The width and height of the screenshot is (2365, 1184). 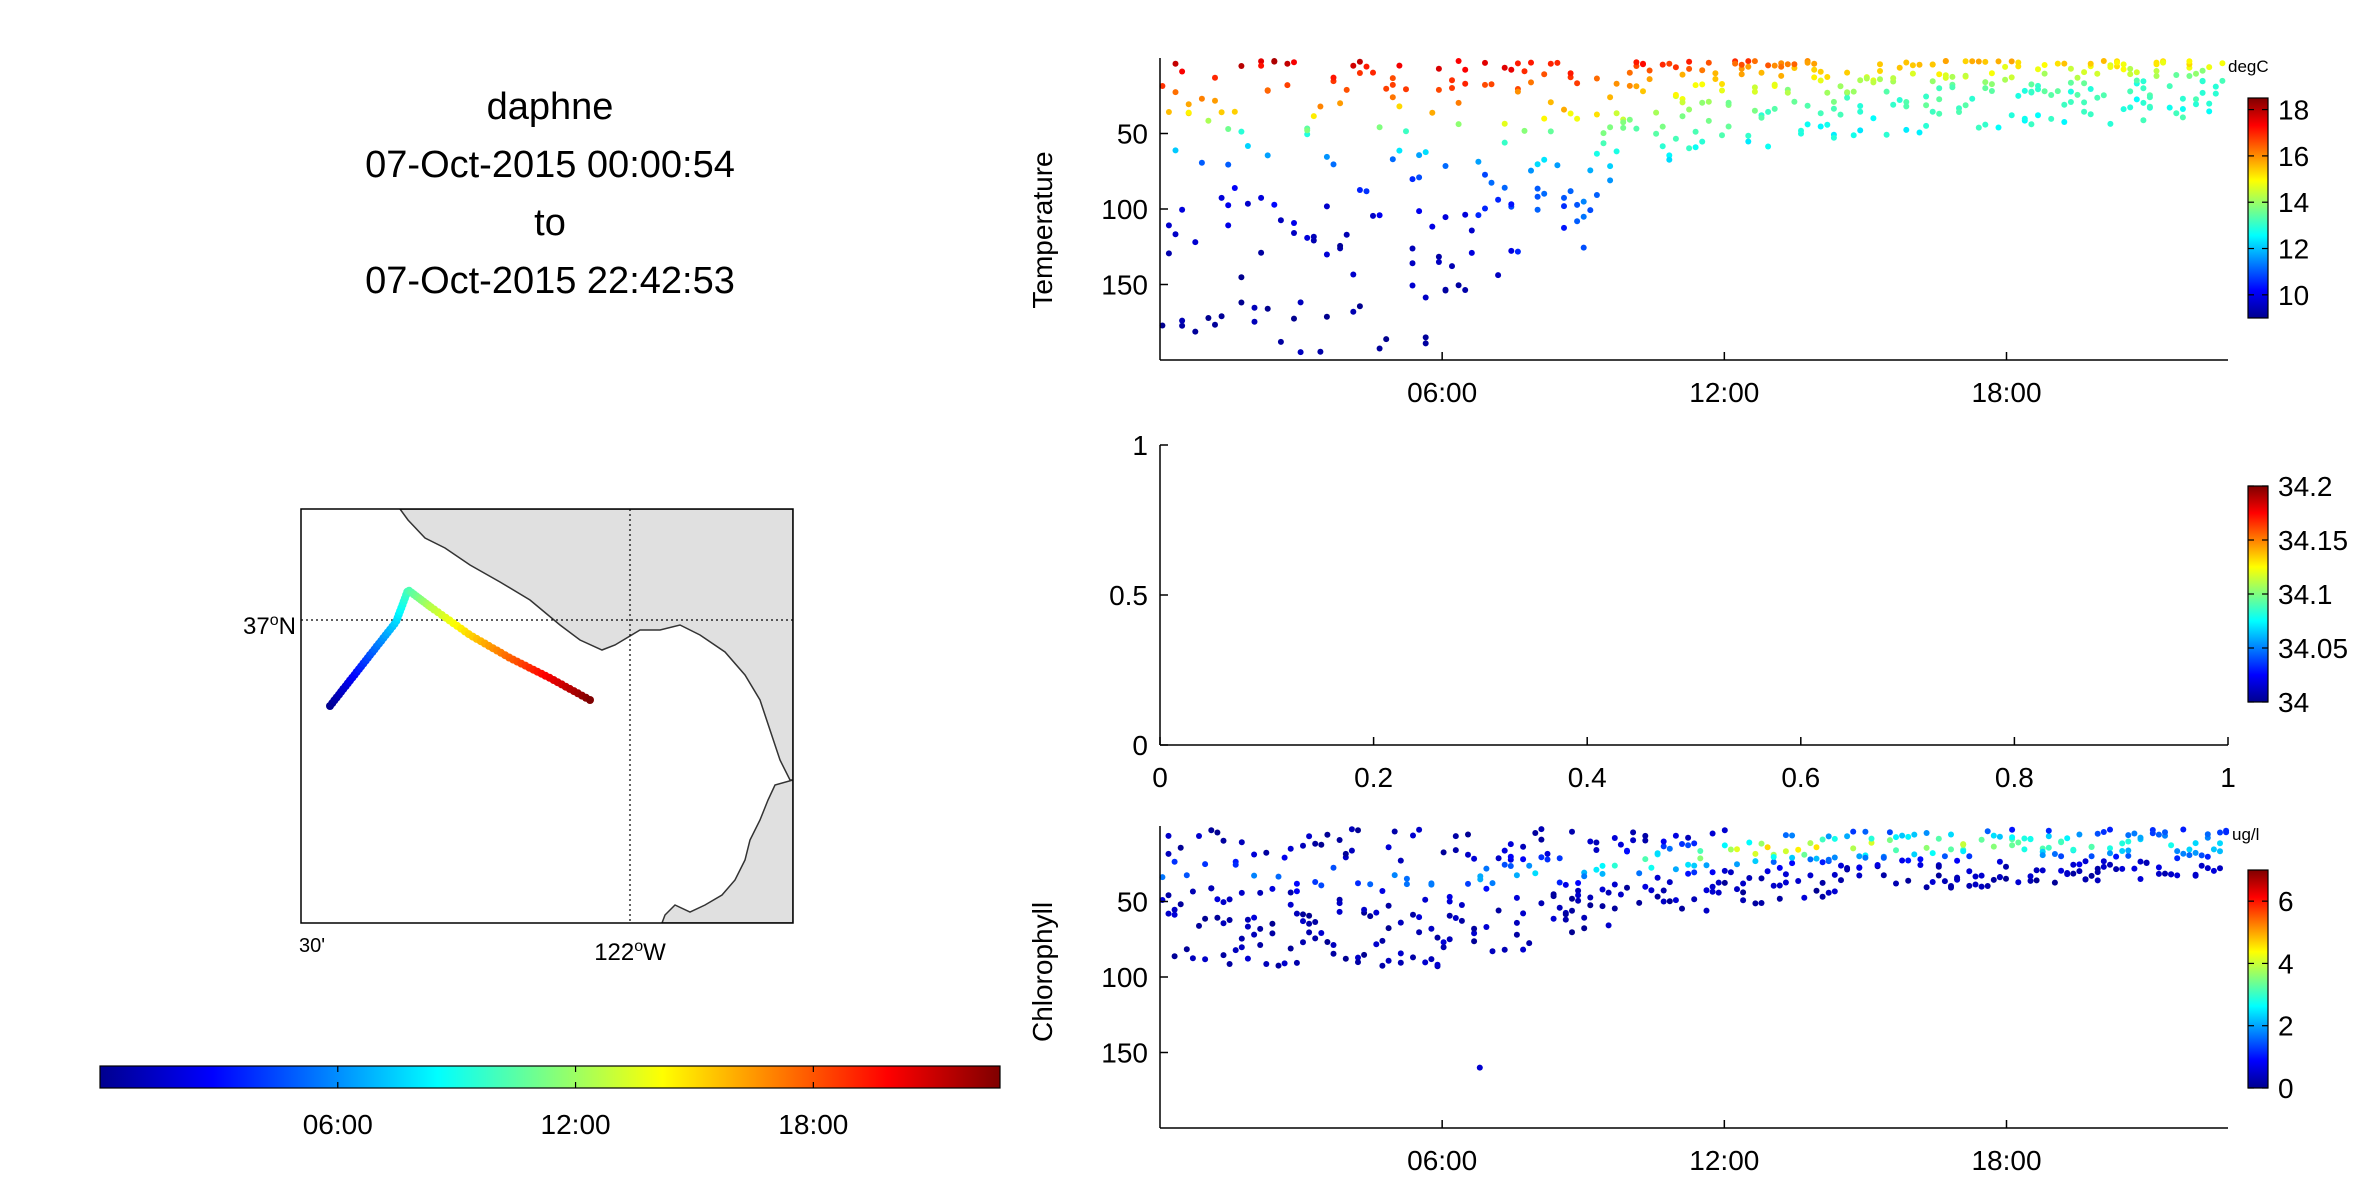 I want to click on chl-xtick-label: 06:00, so click(x=1442, y=1160).